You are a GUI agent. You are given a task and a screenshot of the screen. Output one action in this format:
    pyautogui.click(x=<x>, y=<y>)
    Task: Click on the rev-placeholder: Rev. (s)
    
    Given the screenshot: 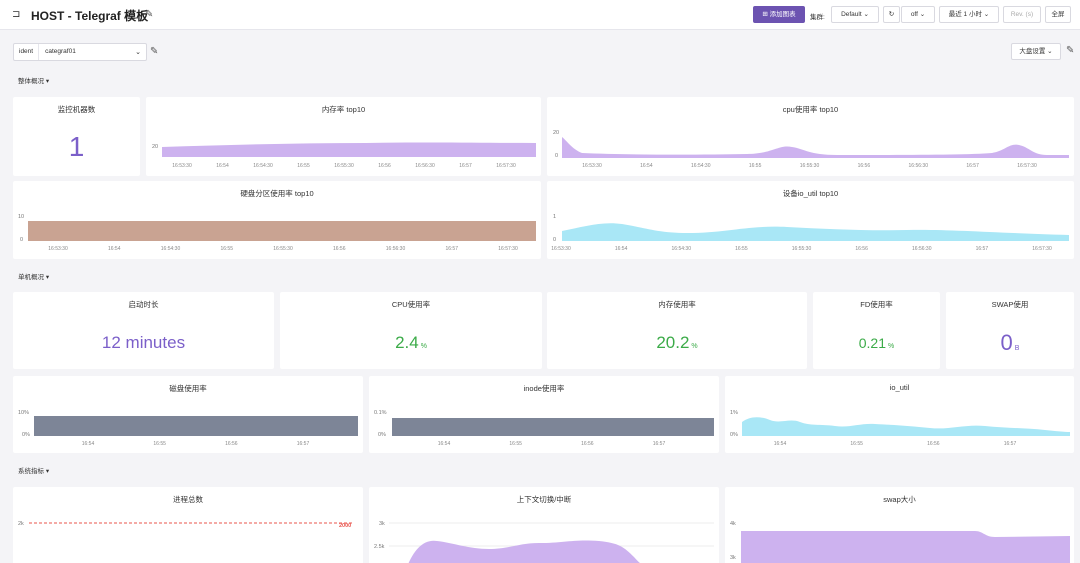 What is the action you would take?
    pyautogui.click(x=1022, y=14)
    